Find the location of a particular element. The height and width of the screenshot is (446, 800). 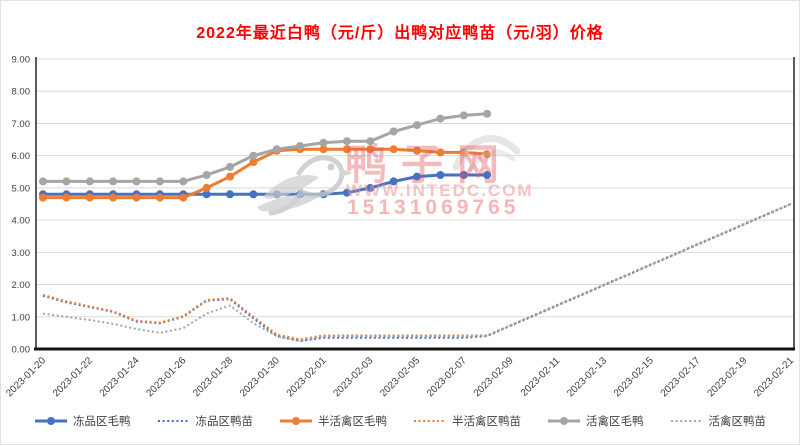

chart-legend: 冻品区毛鸭 冻品区鸭苗 半活禽区毛鸭 半活禽区鸭苗 活禽区毛鸭 活禽区鸭苗 is located at coordinates (400, 421).